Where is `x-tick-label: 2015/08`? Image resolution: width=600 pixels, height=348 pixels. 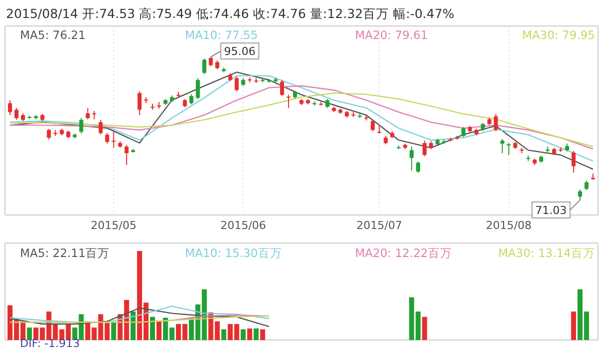
x-tick-label: 2015/08 is located at coordinates (509, 225).